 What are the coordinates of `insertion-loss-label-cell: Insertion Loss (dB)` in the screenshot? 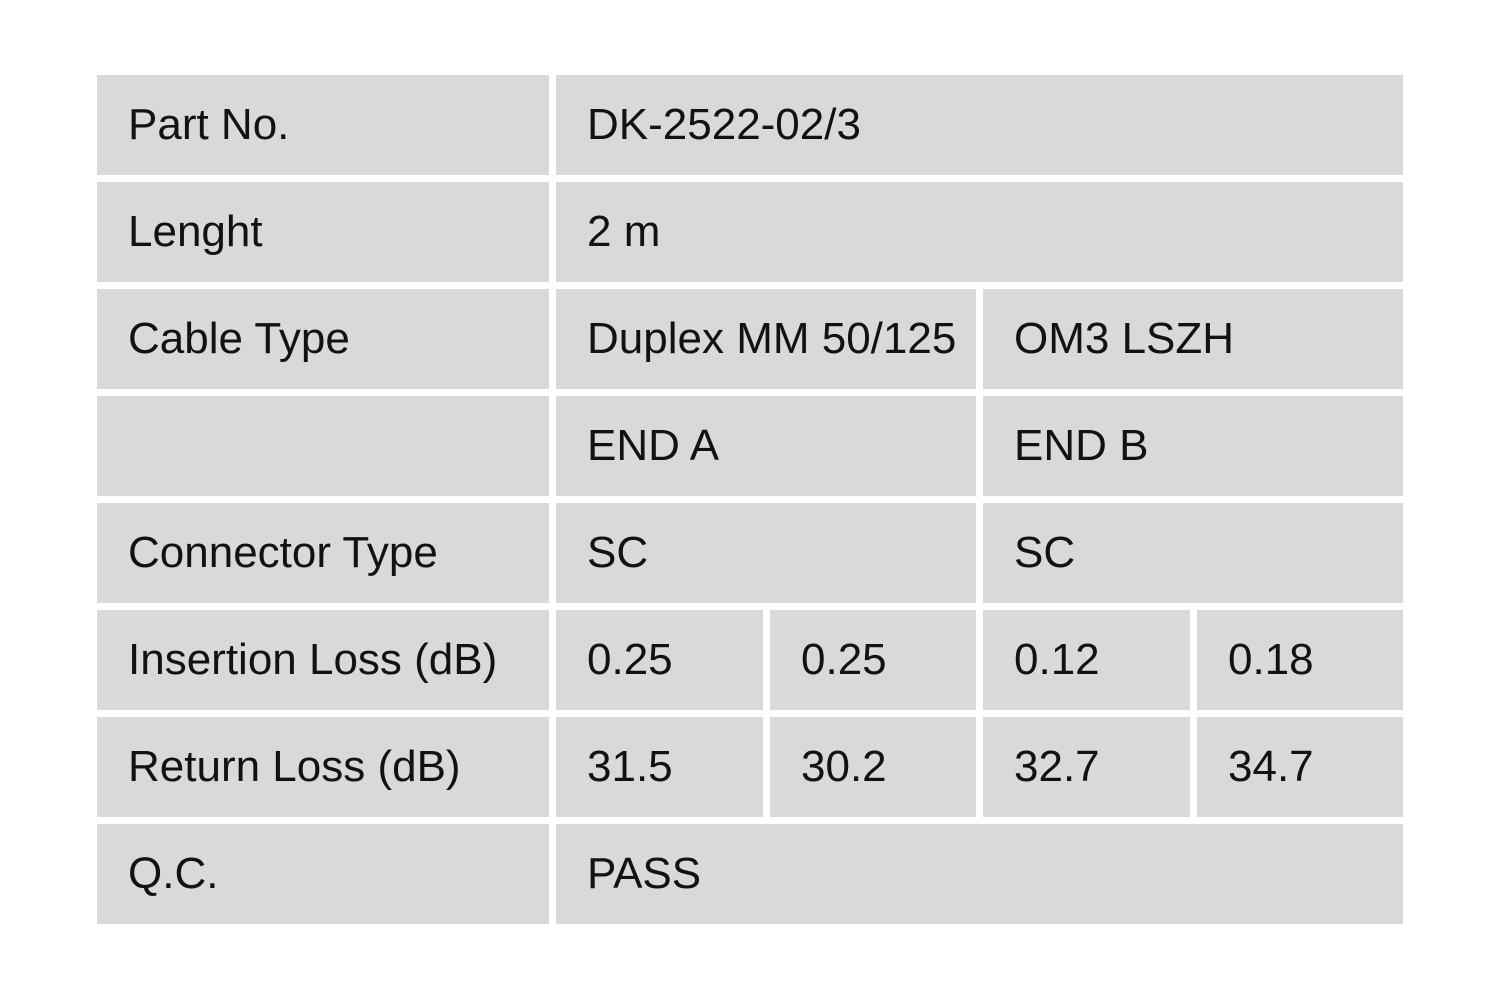 It's located at (323, 660).